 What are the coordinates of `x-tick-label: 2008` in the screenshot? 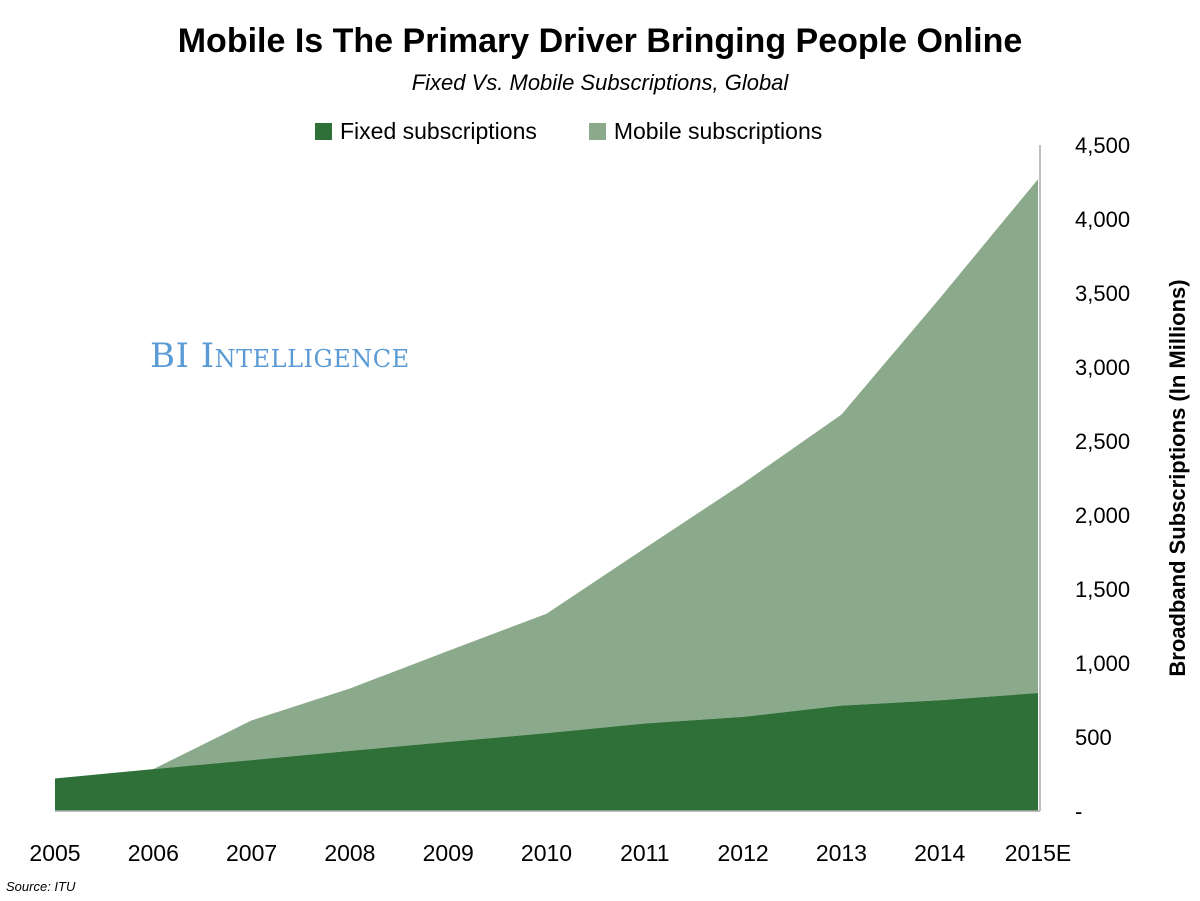 It's located at (349, 853).